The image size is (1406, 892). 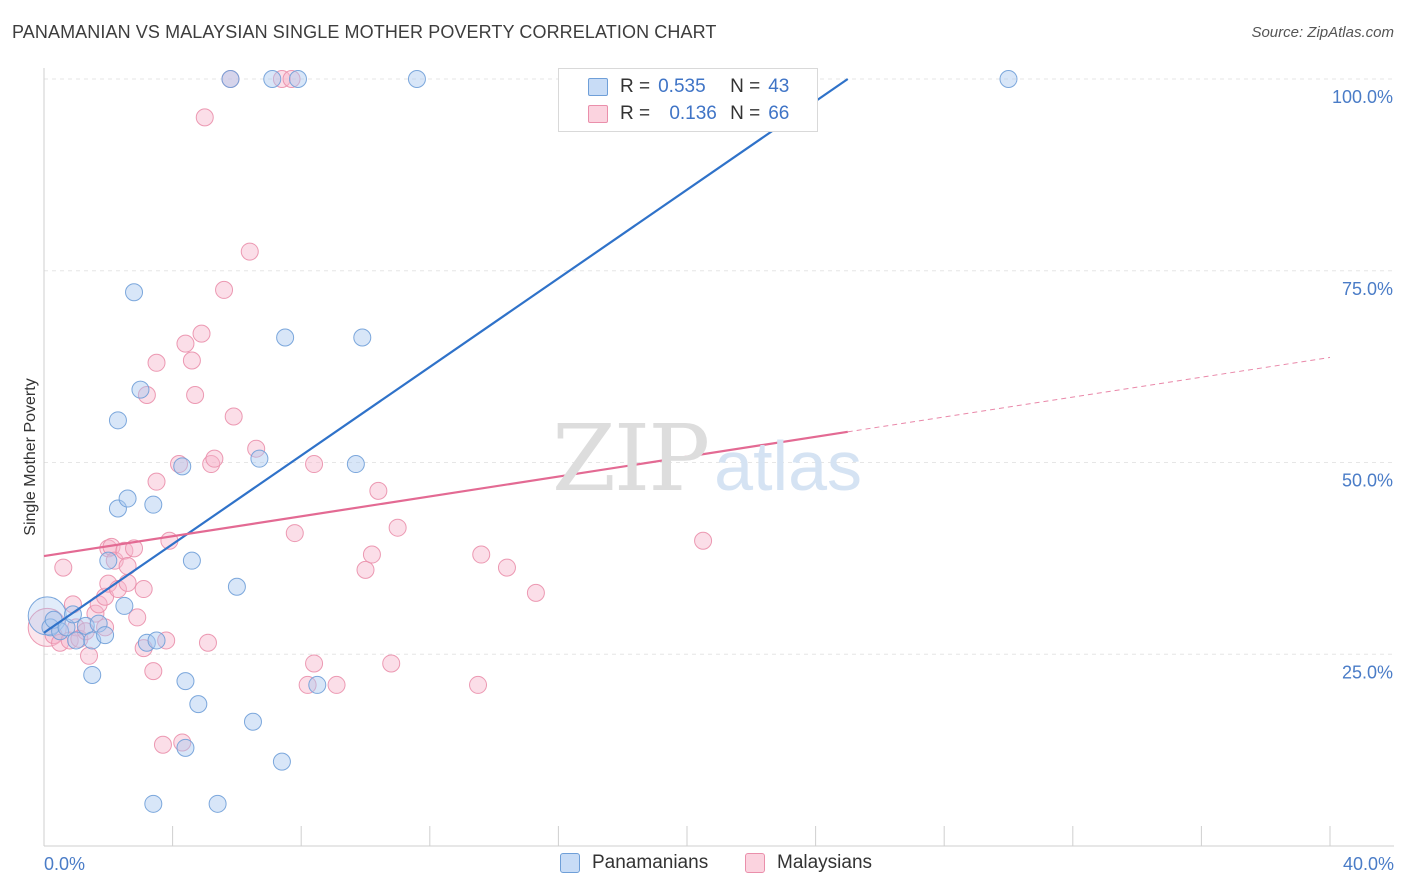 I want to click on legend-n-value: 43, so click(x=779, y=86).